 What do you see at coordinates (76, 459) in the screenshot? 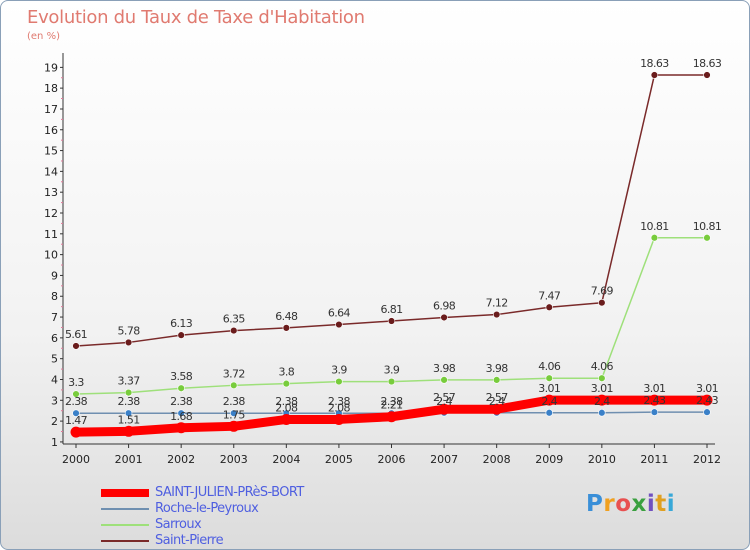
I see `x-tick-label: 2000` at bounding box center [76, 459].